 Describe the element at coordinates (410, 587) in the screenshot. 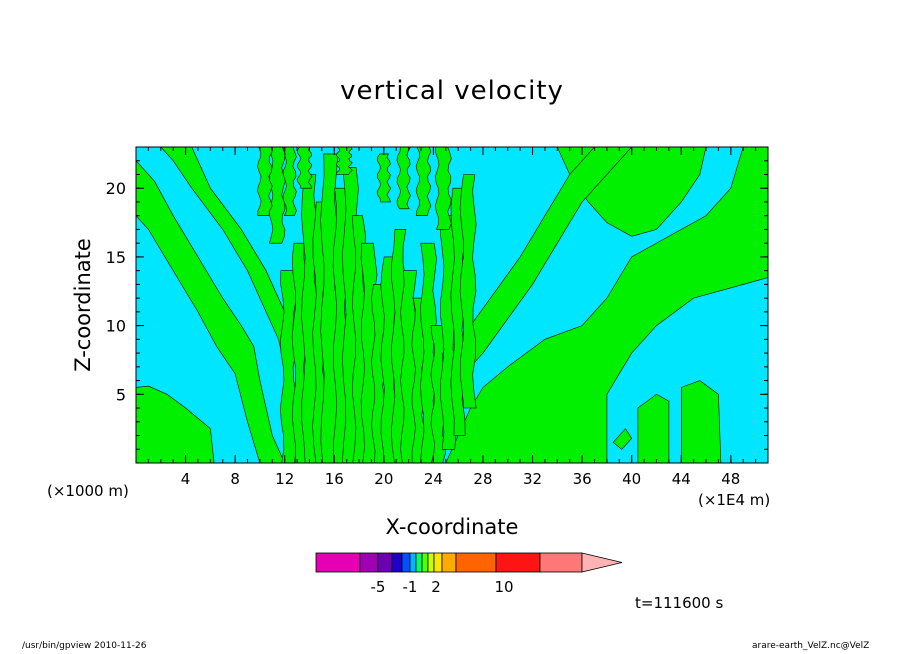

I see `colorbar-tick-label: -1` at that location.